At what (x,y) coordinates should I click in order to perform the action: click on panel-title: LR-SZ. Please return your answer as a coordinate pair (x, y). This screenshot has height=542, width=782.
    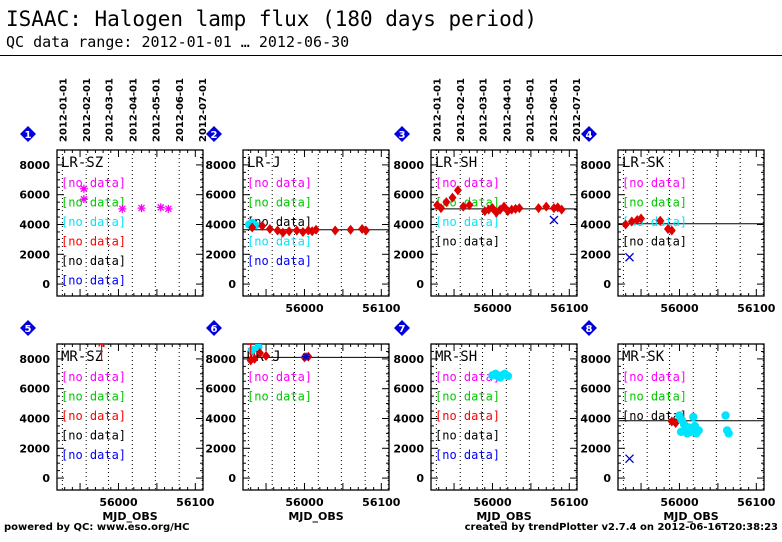
    Looking at the image, I should click on (82, 163).